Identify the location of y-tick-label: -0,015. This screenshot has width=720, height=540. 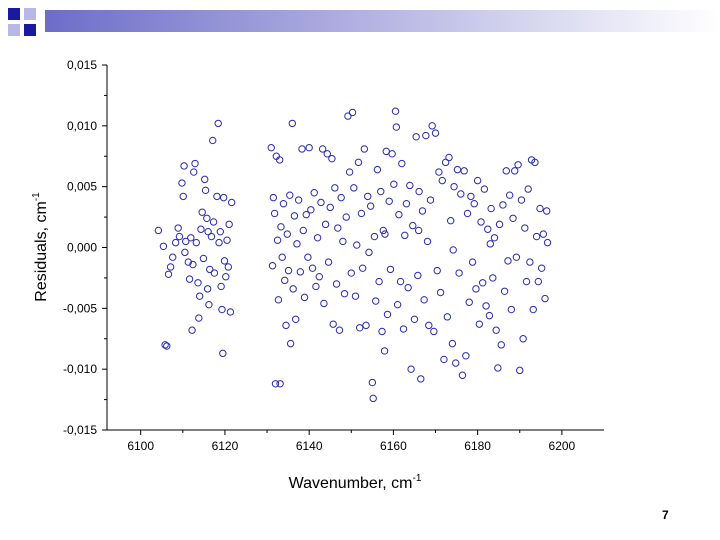
(80, 430).